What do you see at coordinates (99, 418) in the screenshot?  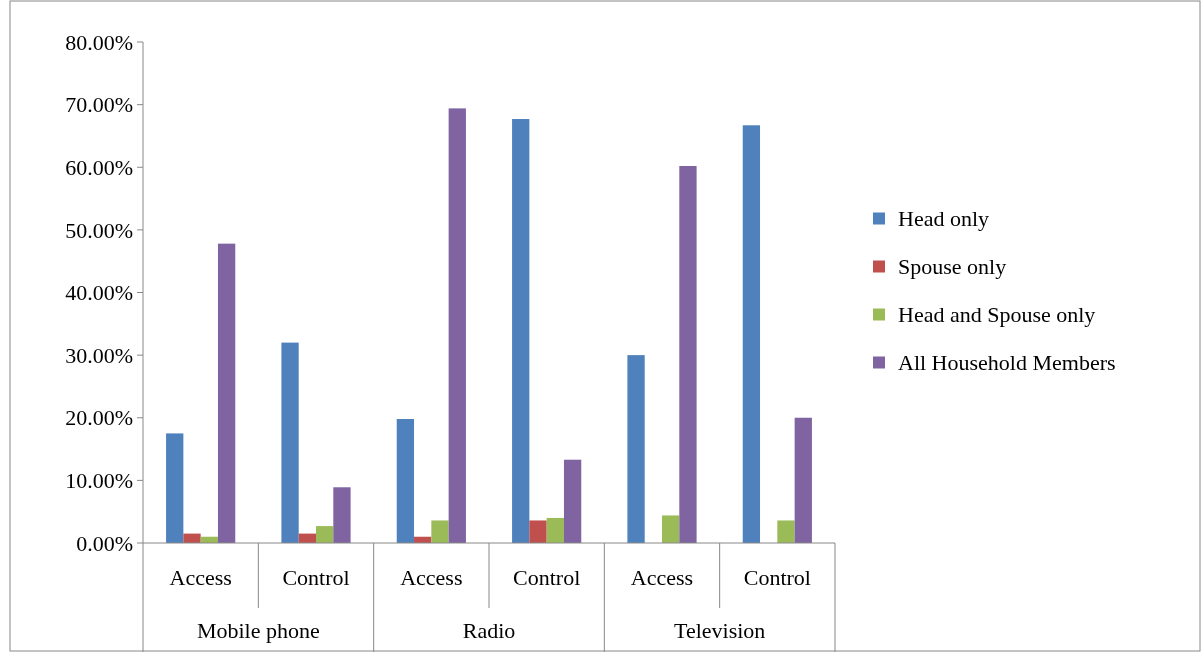 I see `y-tick-label: 20.00%` at bounding box center [99, 418].